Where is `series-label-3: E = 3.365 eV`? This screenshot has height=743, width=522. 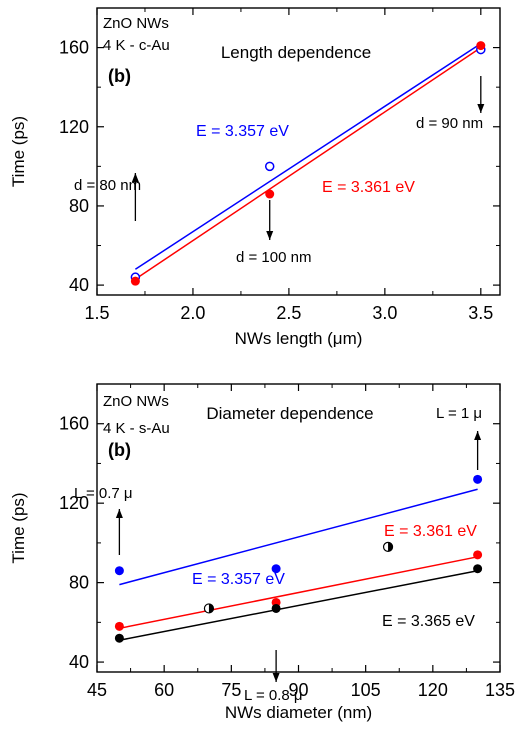 series-label-3: E = 3.365 eV is located at coordinates (428, 621).